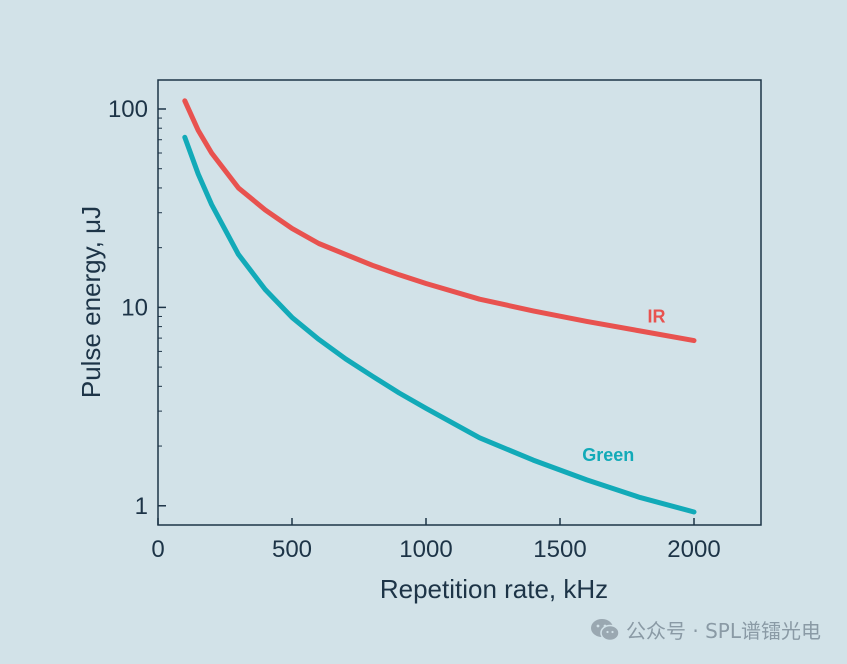 The width and height of the screenshot is (847, 664). What do you see at coordinates (128, 109) in the screenshot?
I see `y-tick-label: 100` at bounding box center [128, 109].